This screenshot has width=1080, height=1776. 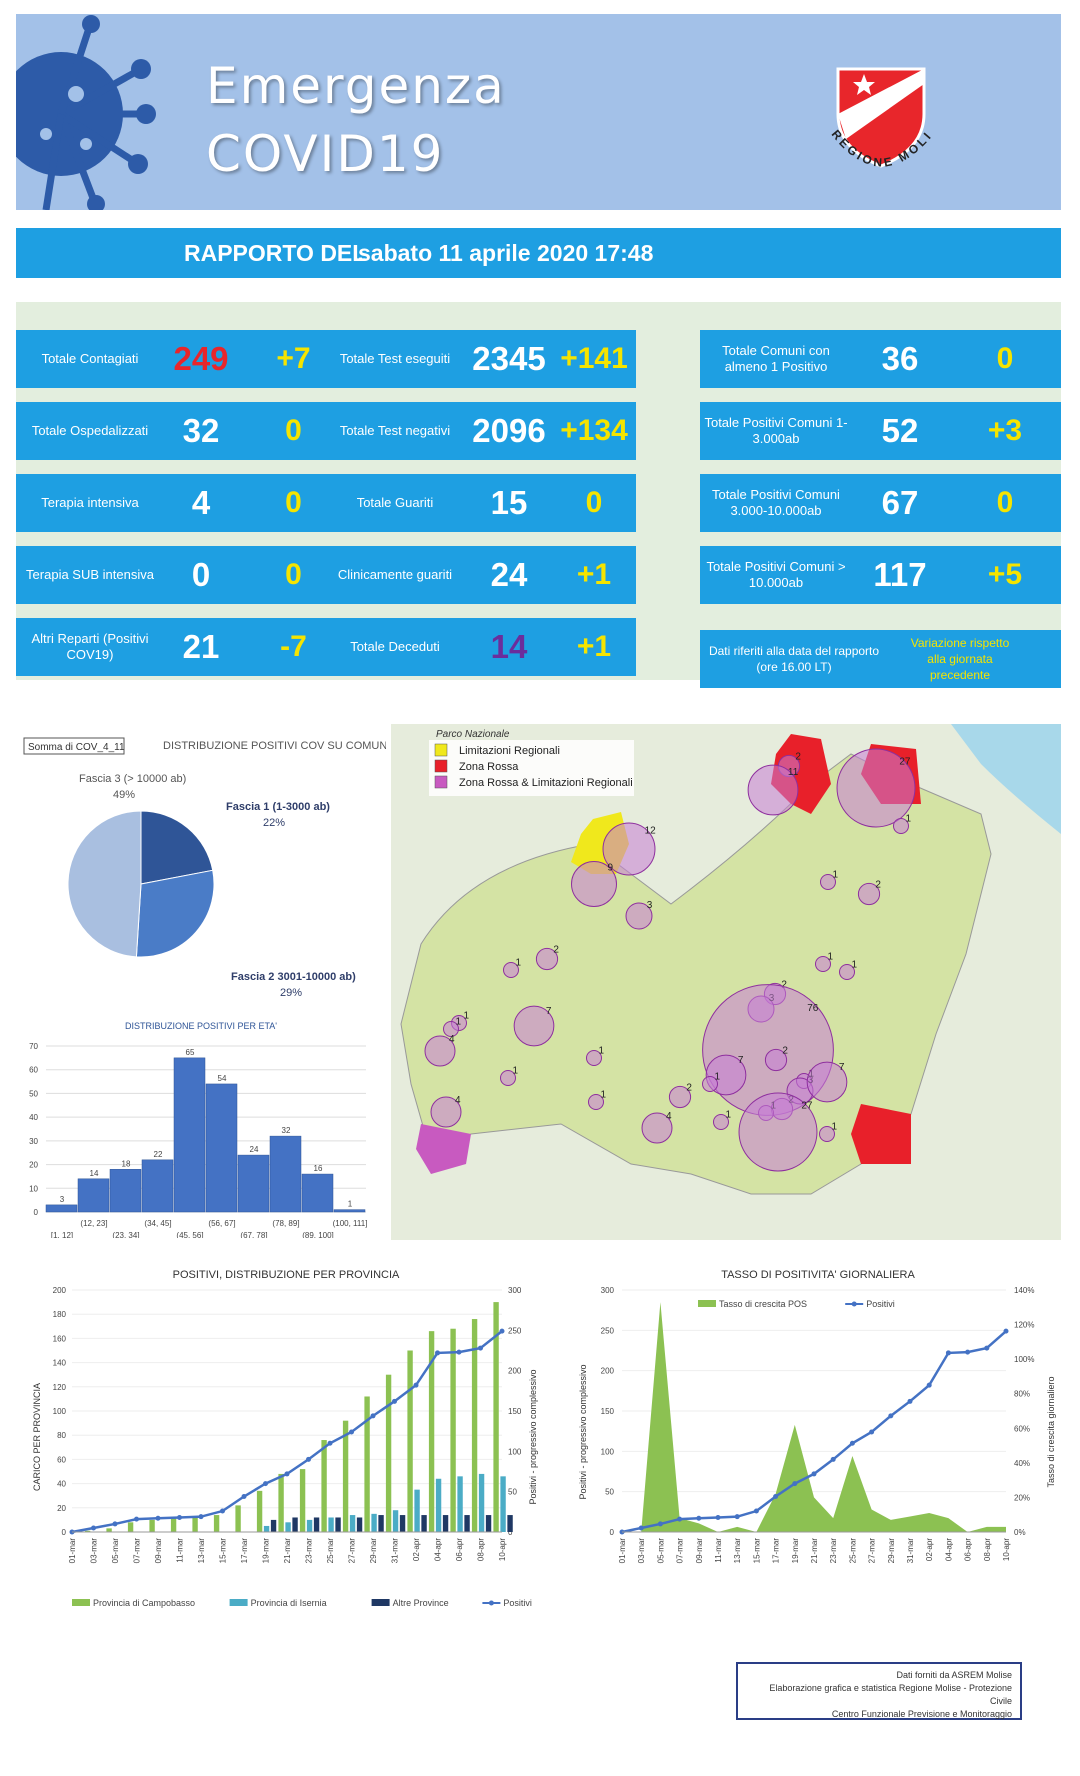 I want to click on age-bar-label: 14, so click(x=94, y=1173).